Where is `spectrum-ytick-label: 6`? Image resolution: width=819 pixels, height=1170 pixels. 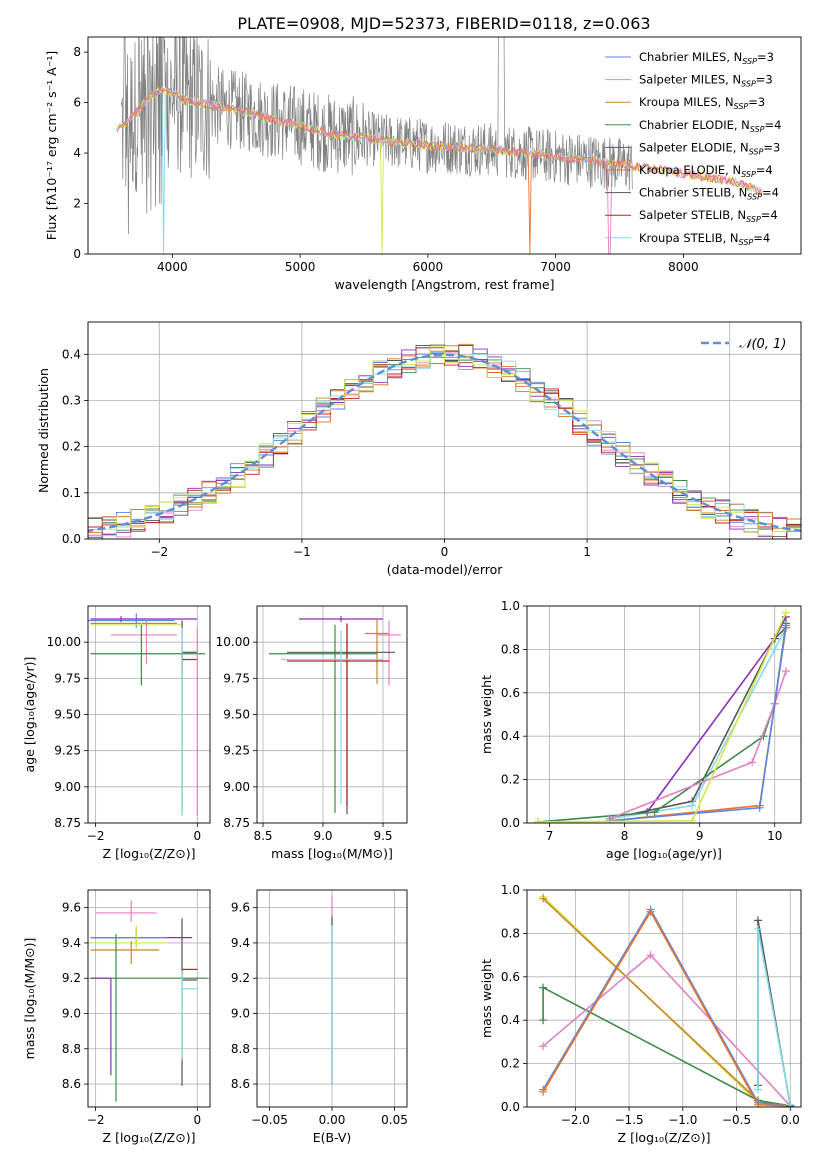
spectrum-ytick-label: 6 is located at coordinates (77, 103).